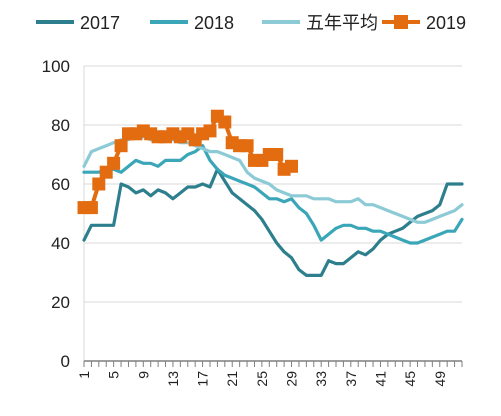 The height and width of the screenshot is (416, 501). Describe the element at coordinates (143, 375) in the screenshot. I see `x-tick-label: 9` at that location.